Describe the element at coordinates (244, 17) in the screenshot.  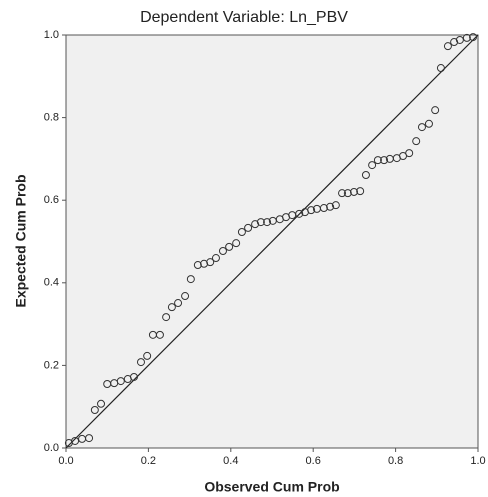
I see `chart-title: Dependent Variable: Ln_PBV` at that location.